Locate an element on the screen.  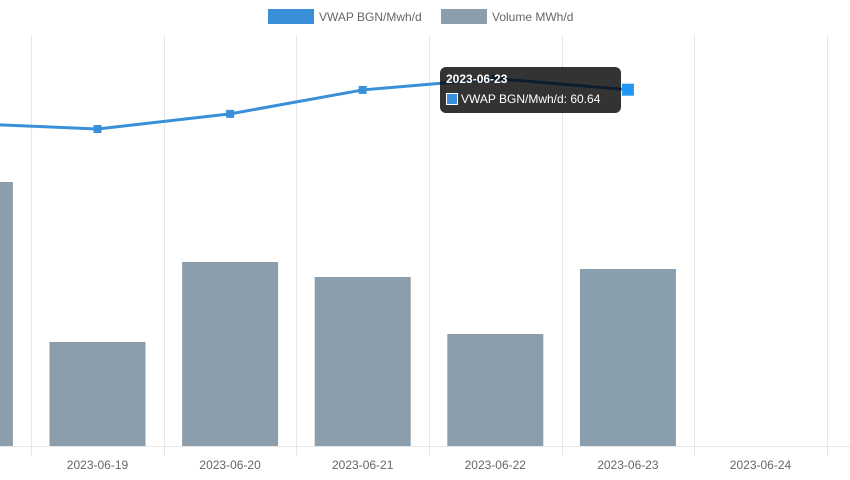
tooltip-label: VWAP BGN/Mwh/d: 60.64 is located at coordinates (531, 99).